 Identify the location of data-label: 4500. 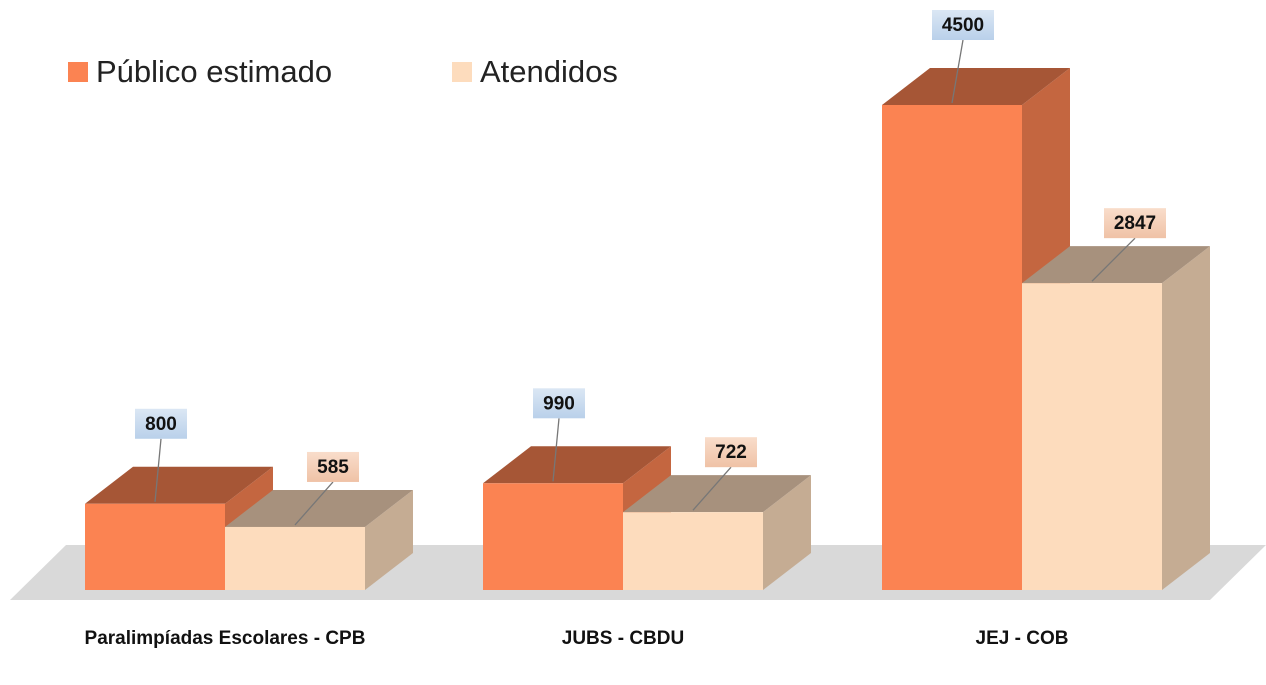
(963, 25).